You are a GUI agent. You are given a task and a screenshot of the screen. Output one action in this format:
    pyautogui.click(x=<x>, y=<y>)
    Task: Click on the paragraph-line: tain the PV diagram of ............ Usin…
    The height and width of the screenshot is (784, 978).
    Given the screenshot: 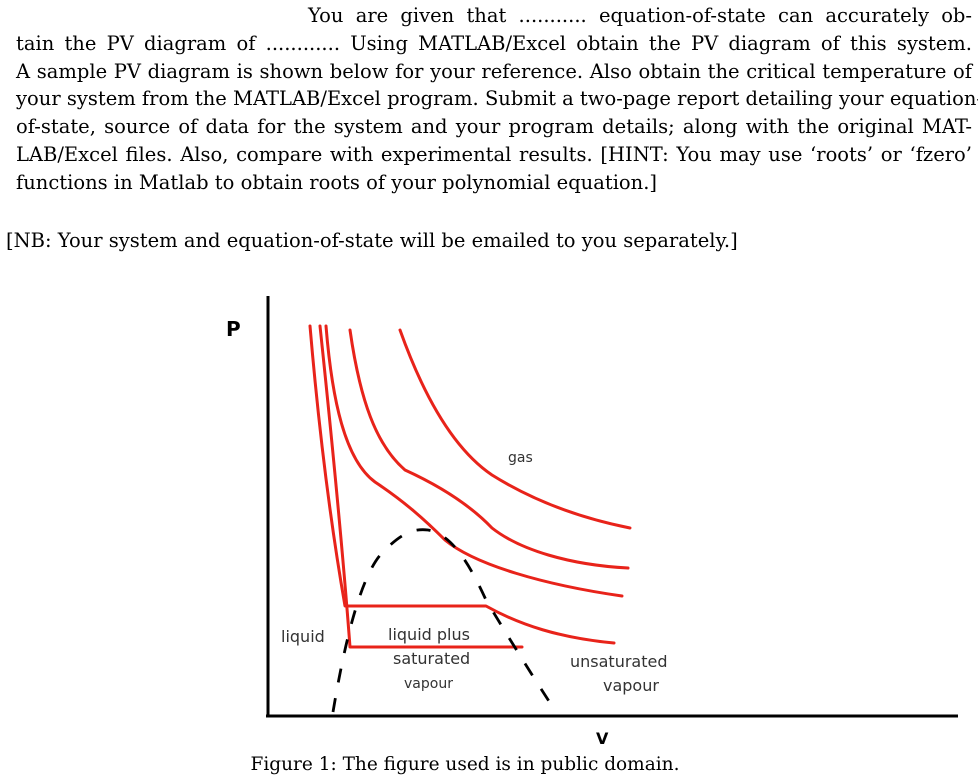 What is the action you would take?
    pyautogui.click(x=494, y=43)
    